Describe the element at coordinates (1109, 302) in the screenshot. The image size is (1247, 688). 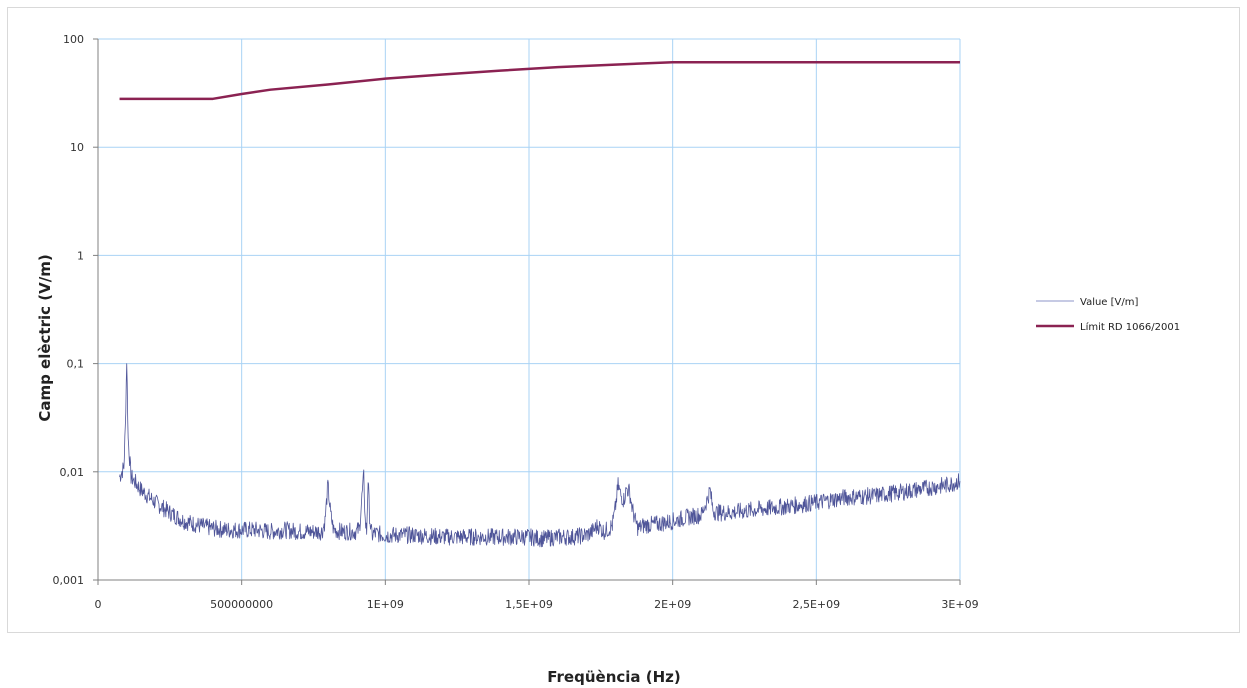
I see `legend-label-value: Value [V/m]` at that location.